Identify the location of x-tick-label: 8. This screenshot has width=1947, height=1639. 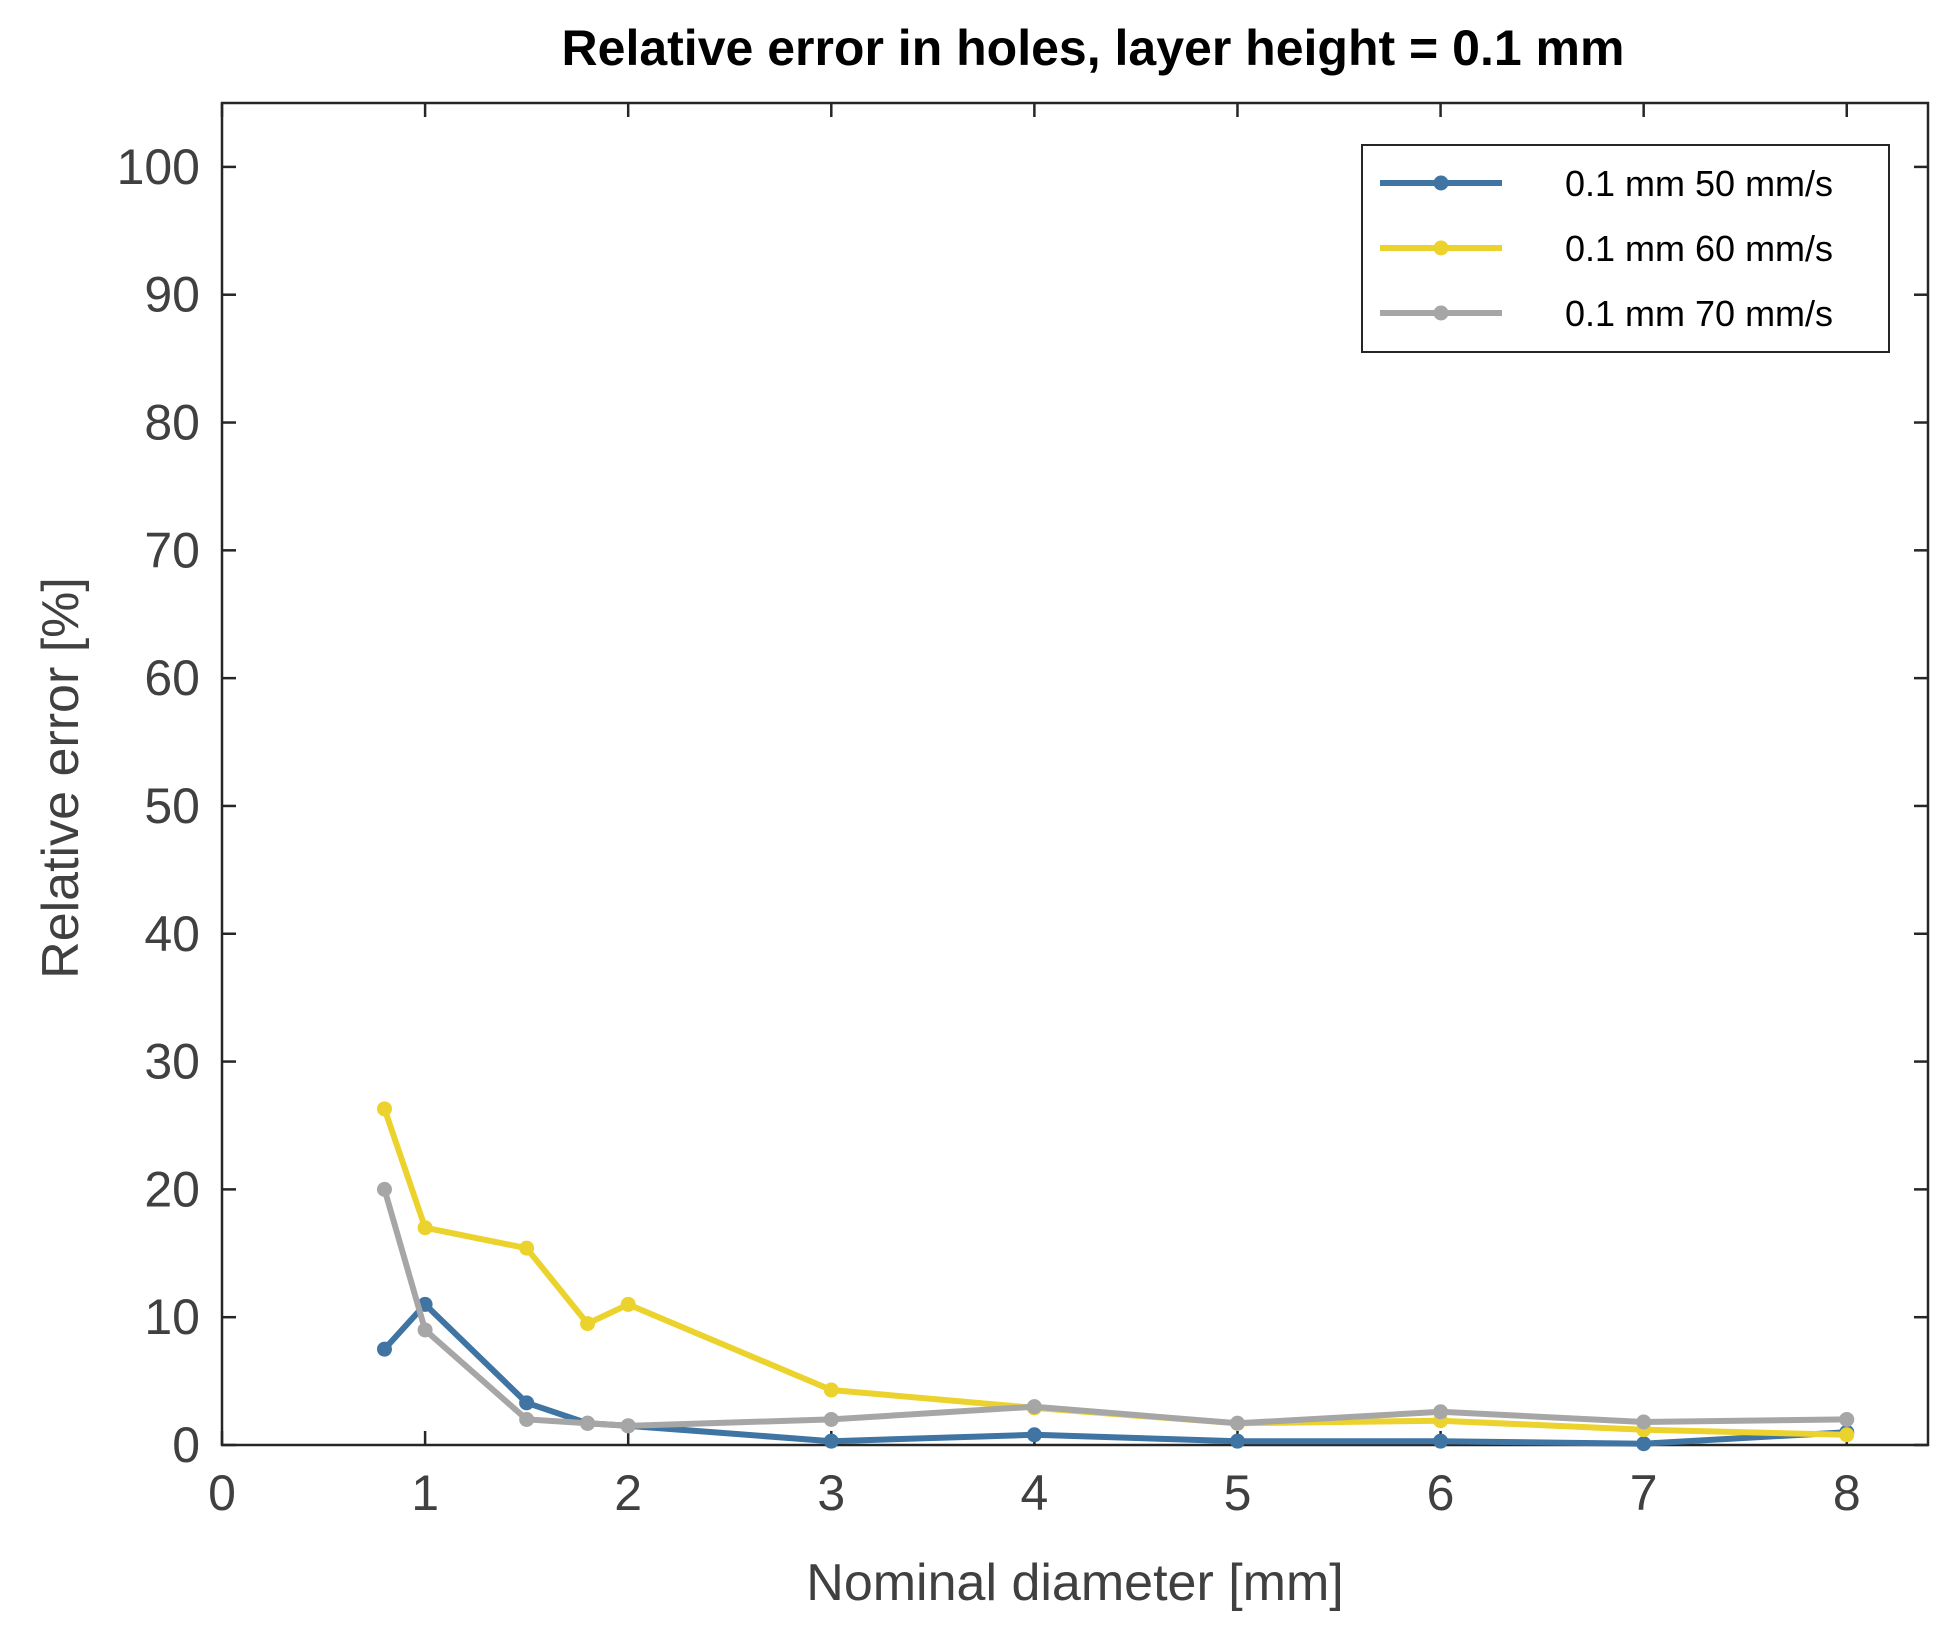
(1847, 1493).